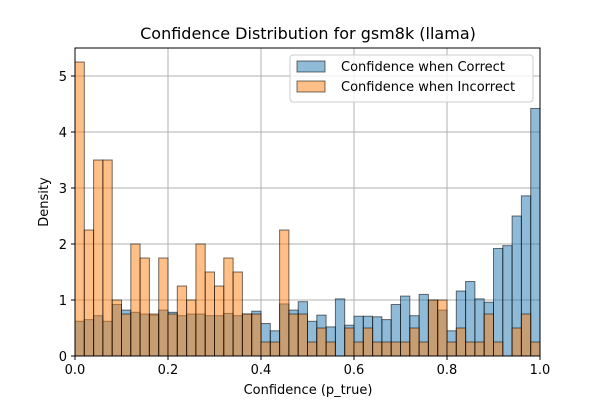 This screenshot has width=600, height=400. I want to click on y-tick-label-1: 1, so click(63, 301).